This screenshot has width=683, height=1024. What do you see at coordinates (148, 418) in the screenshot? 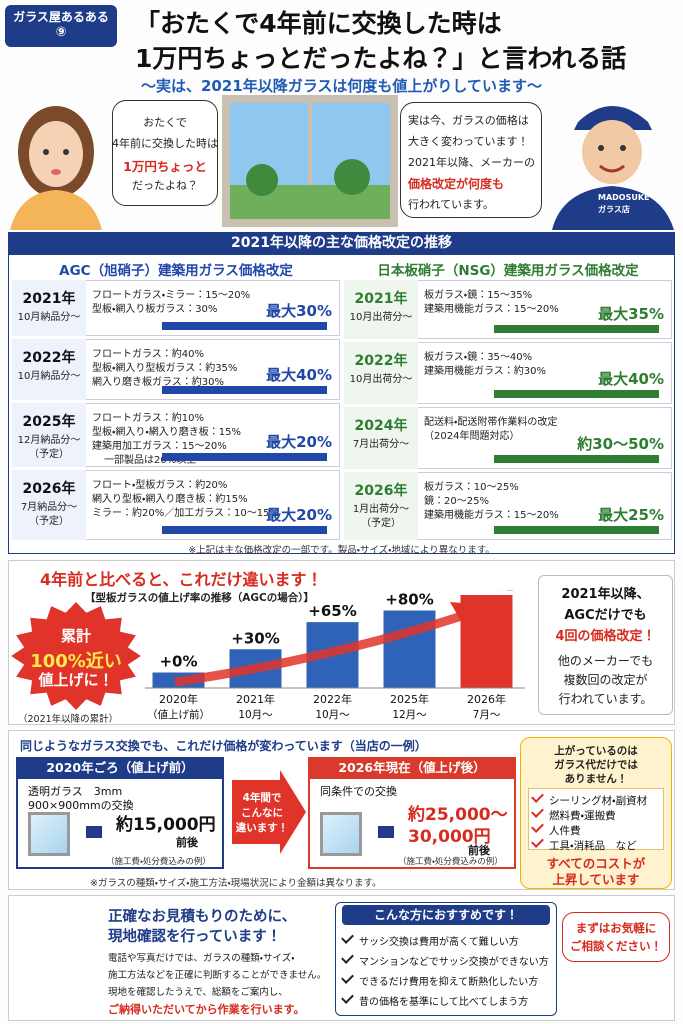
I see `item: フロートガラス：約10%` at bounding box center [148, 418].